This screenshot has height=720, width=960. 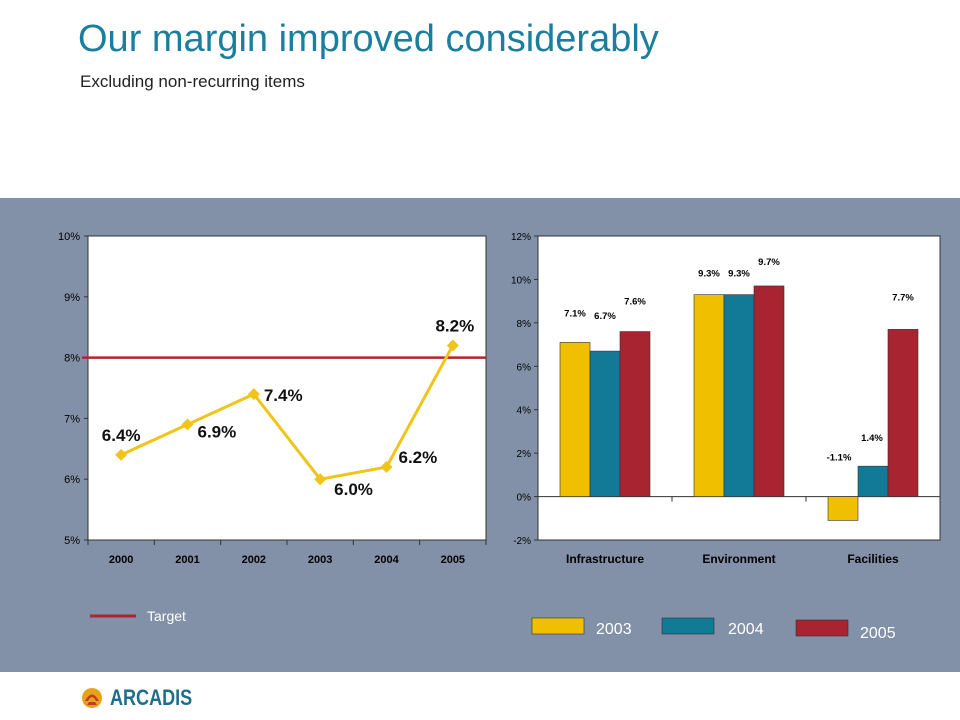 I want to click on bar-y-tick-label: 6%, so click(x=524, y=367).